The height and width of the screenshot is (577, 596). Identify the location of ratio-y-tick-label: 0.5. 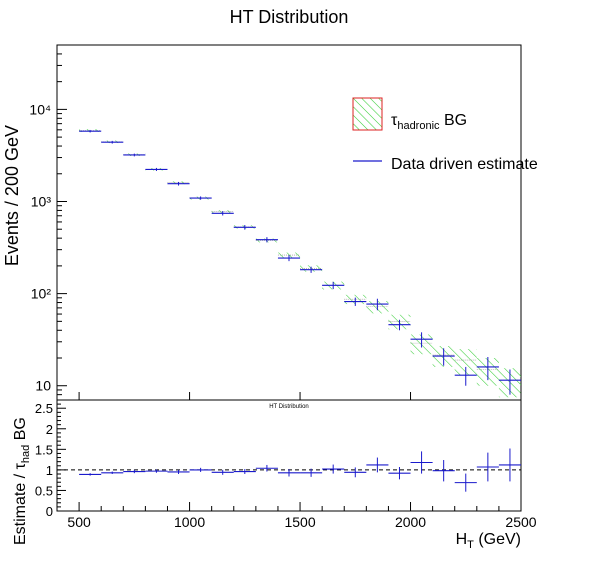
(44, 490).